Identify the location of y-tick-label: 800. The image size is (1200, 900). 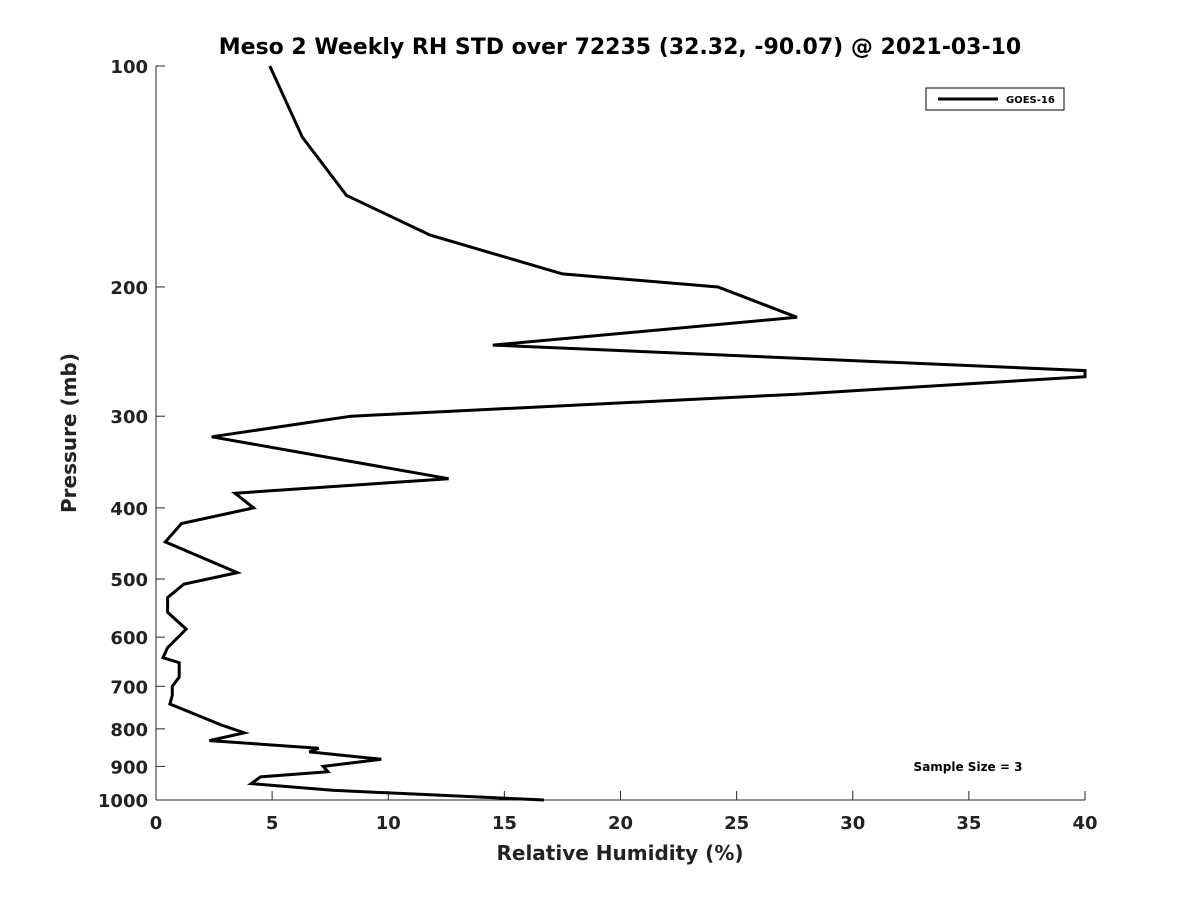
(129, 730).